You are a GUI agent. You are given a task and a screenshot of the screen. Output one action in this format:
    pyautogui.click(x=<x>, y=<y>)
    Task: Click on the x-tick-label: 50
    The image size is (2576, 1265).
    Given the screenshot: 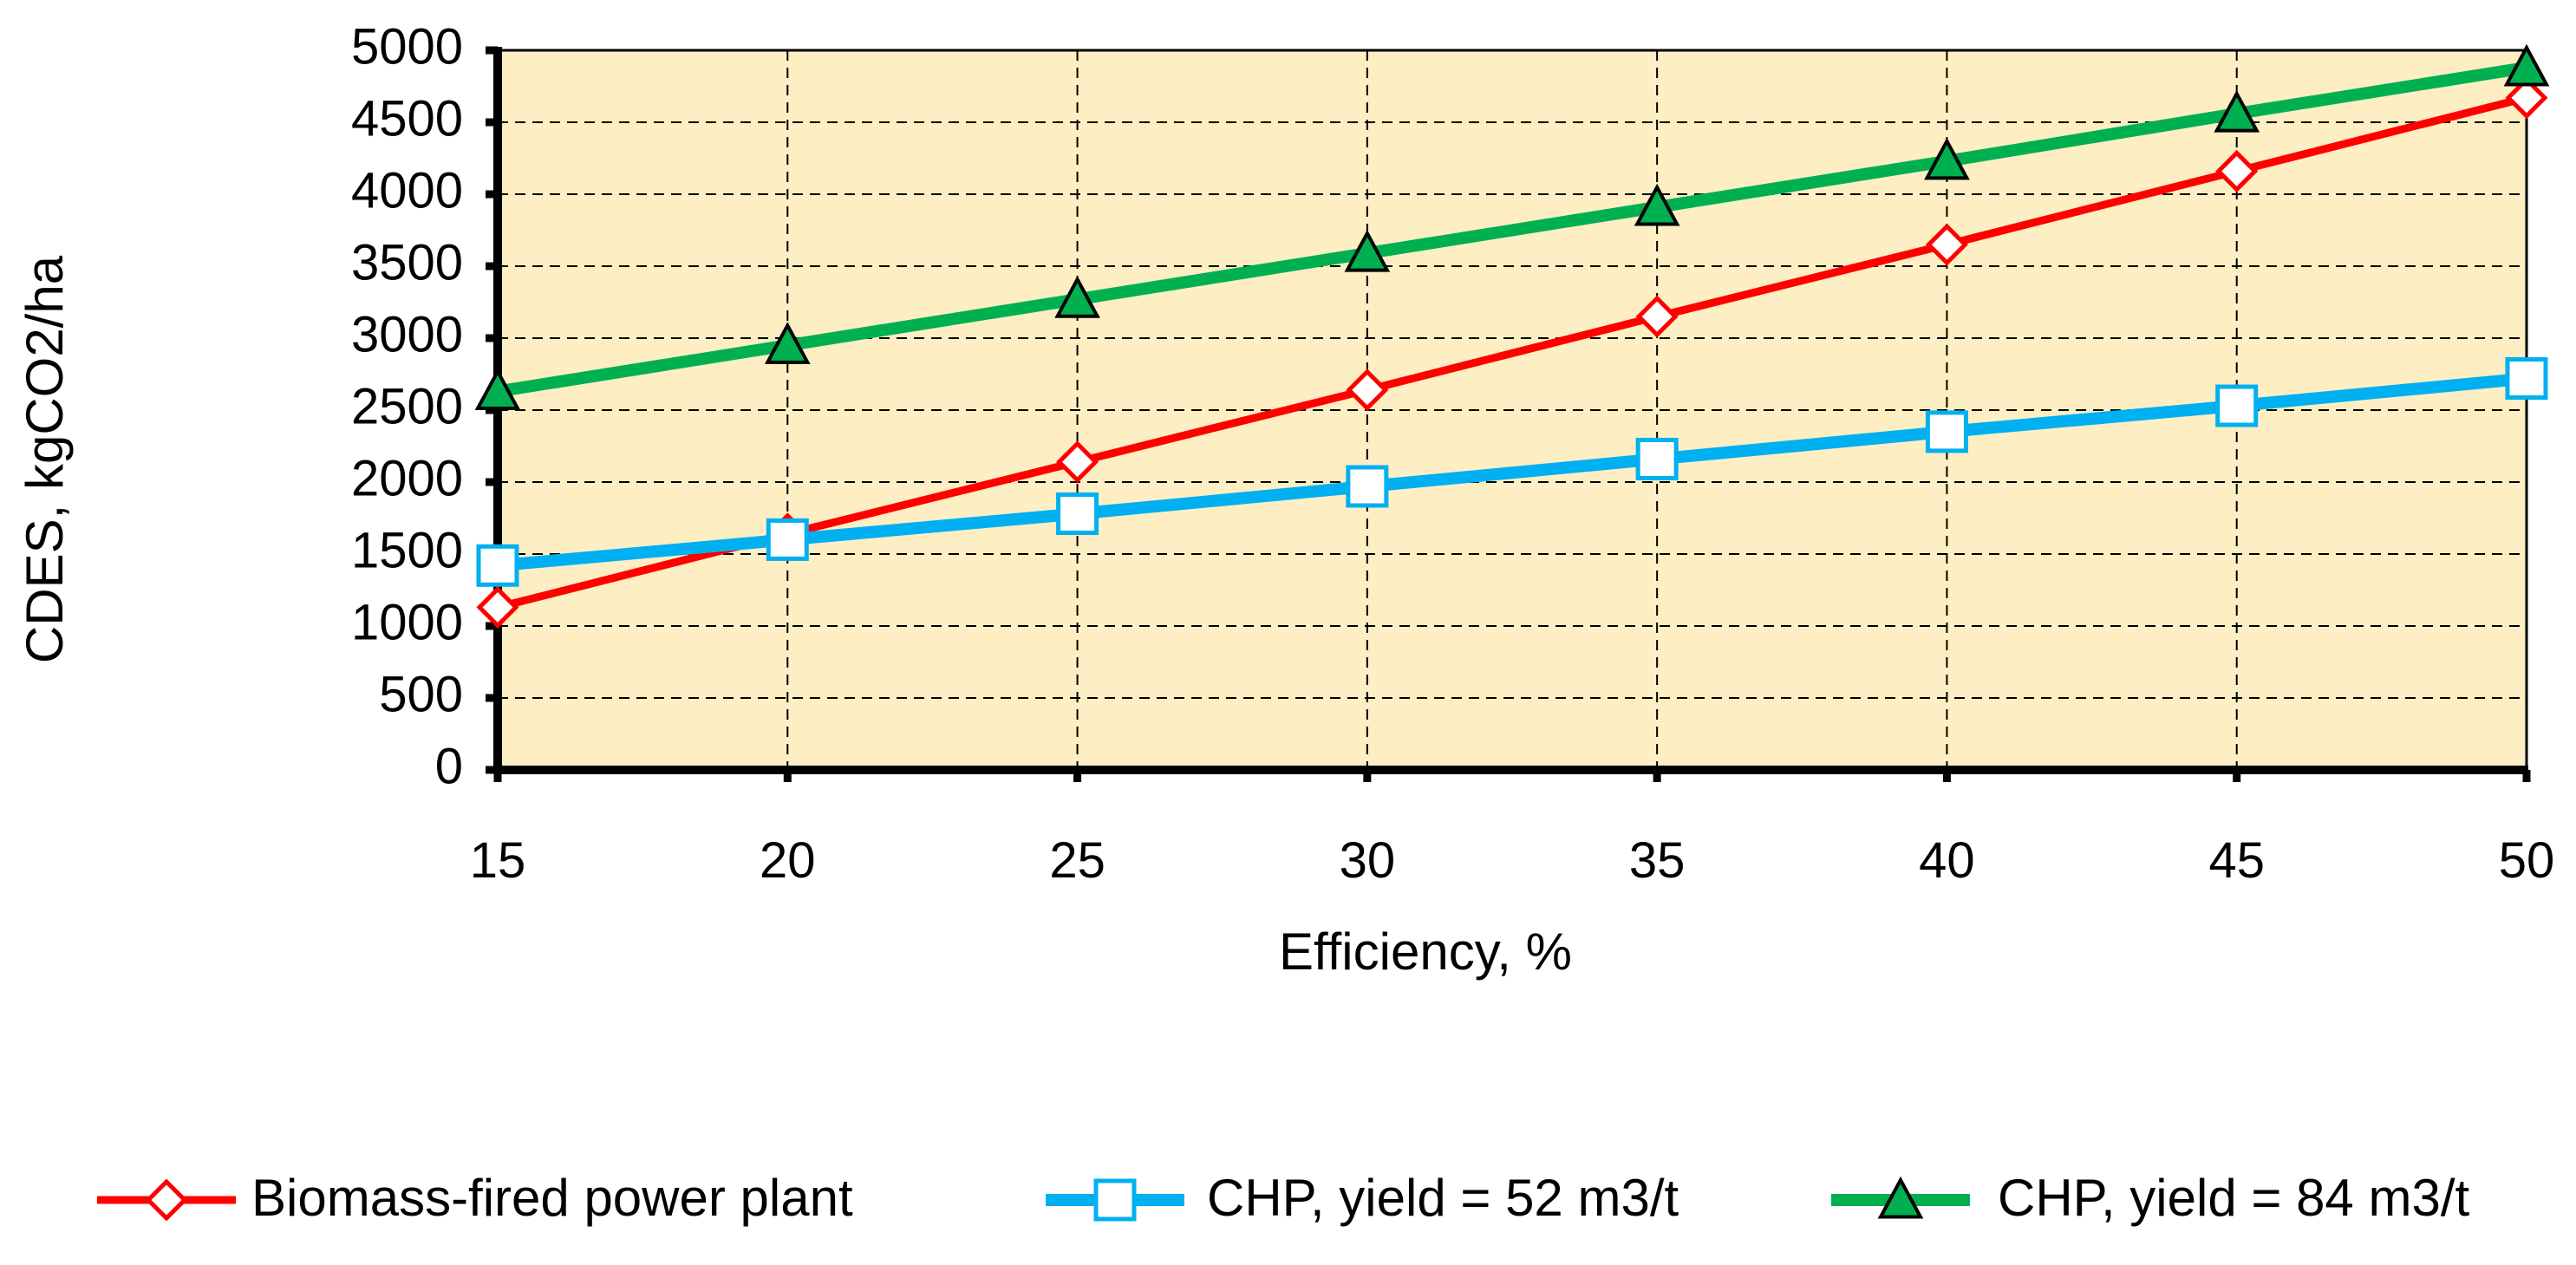 What is the action you would take?
    pyautogui.click(x=2527, y=860)
    